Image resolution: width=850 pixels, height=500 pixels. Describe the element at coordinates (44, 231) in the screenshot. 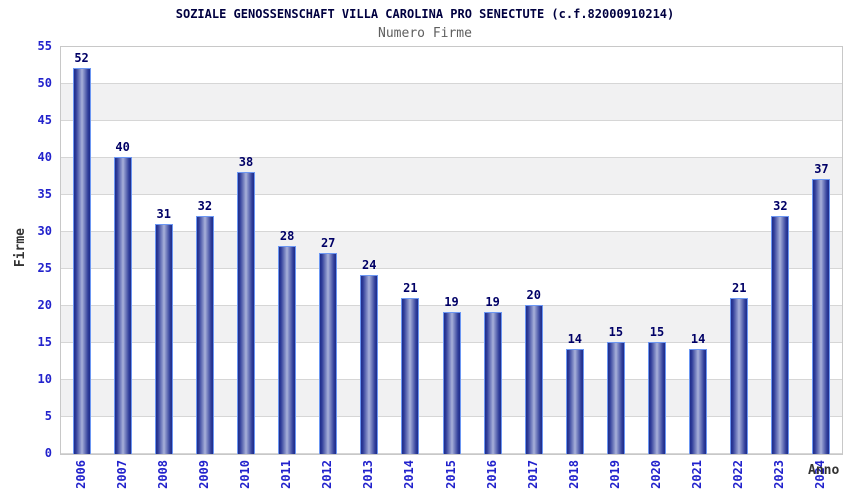

I see `y-tick-label: 30` at that location.